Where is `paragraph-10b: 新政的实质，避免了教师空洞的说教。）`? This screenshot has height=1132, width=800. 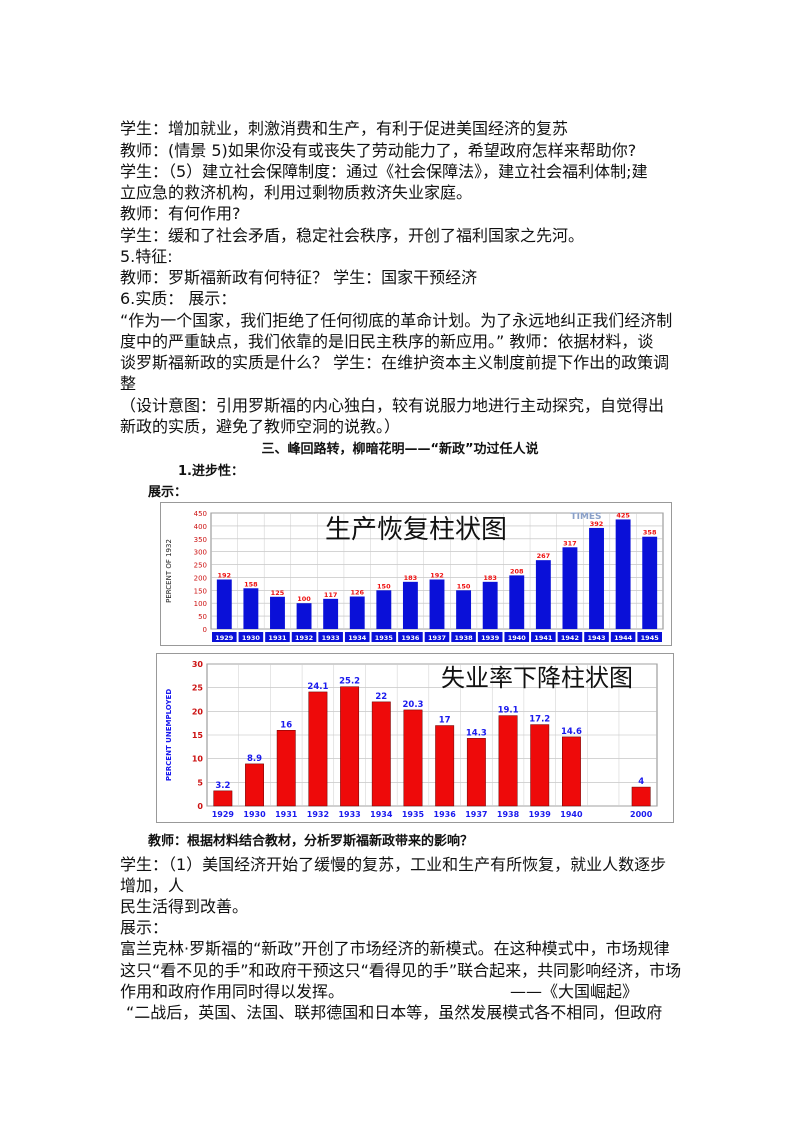
paragraph-10b: 新政的实质，避免了教师空洞的说教。） is located at coordinates (260, 426).